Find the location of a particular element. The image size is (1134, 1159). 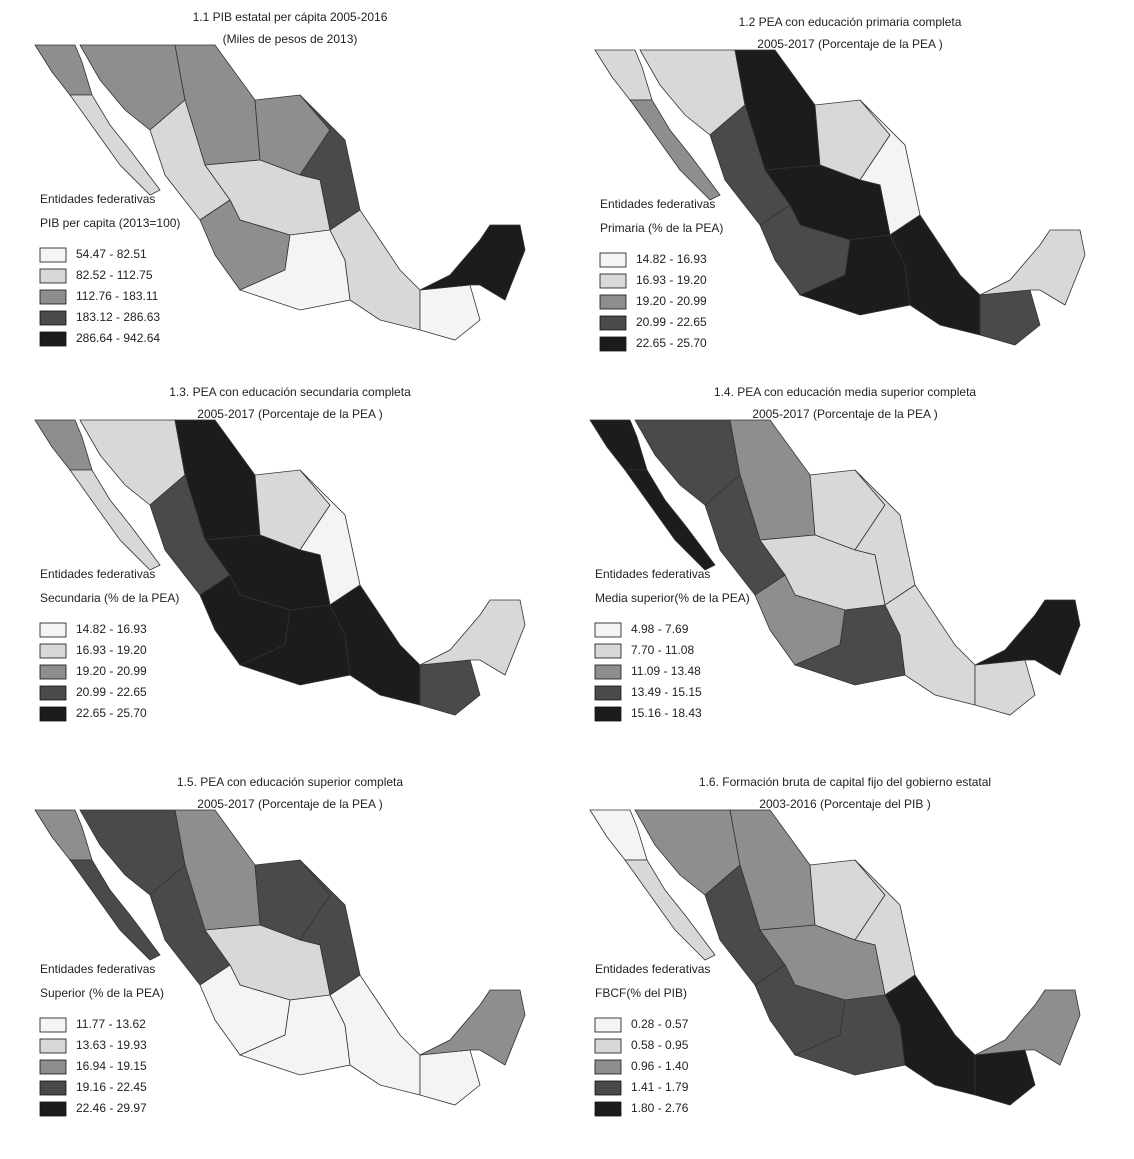

map-title: 1.2 PEA con educación primaria completa is located at coordinates (850, 22).